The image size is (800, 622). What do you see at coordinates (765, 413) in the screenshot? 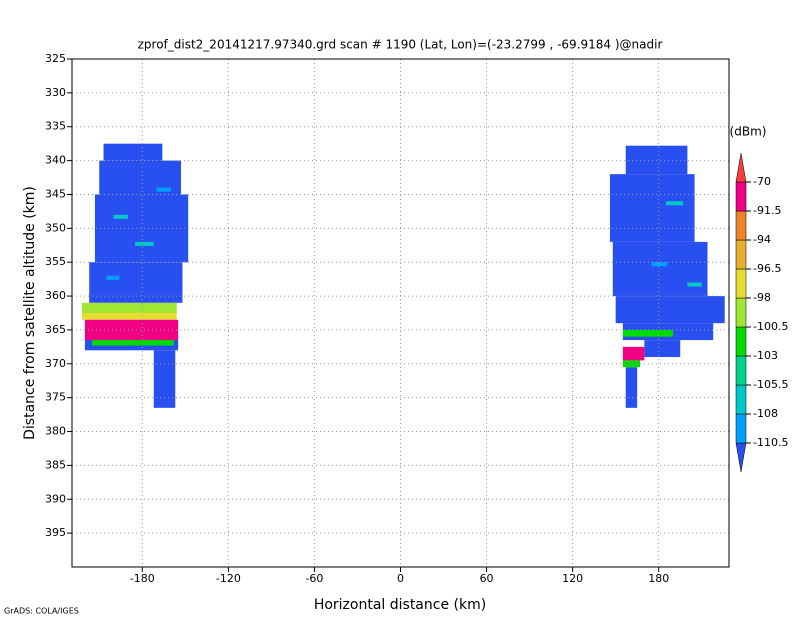
I see `colorbar-label: -108` at bounding box center [765, 413].